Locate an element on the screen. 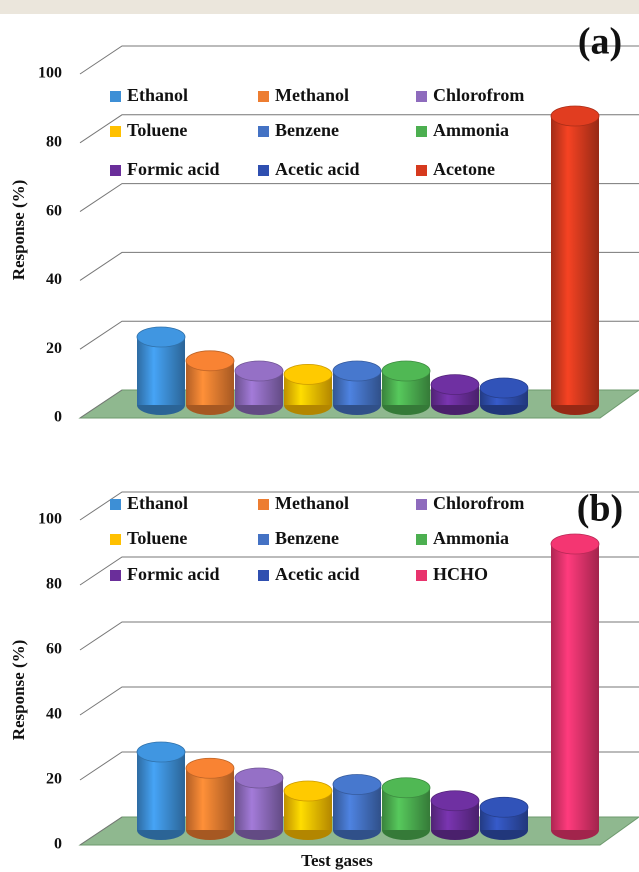 Image resolution: width=639 pixels, height=872 pixels. legend-label: Acetone is located at coordinates (464, 169).